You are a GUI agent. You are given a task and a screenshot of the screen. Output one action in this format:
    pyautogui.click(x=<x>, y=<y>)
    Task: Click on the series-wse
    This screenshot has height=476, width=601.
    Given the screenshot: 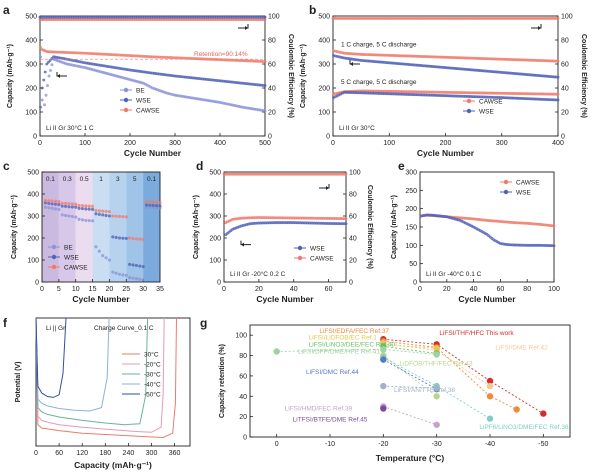 What is the action you would take?
    pyautogui.click(x=102, y=235)
    